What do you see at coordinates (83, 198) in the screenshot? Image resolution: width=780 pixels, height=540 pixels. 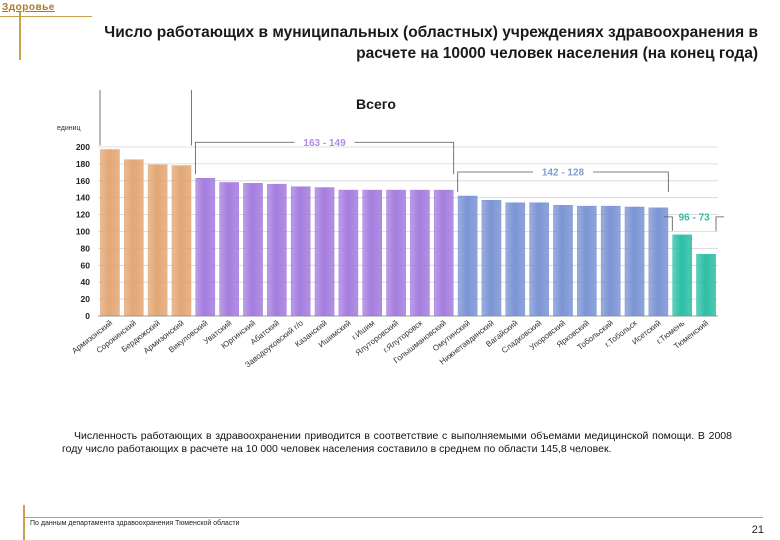 I see `y-tick-label: 140` at bounding box center [83, 198].